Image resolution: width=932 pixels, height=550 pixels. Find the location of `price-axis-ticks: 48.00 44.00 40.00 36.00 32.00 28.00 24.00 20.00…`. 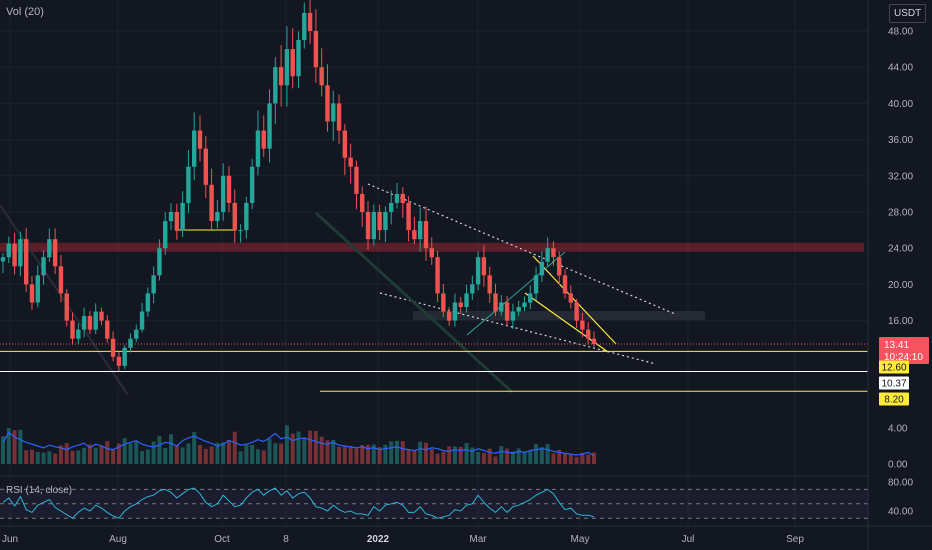

price-axis-ticks: 48.00 44.00 40.00 36.00 32.00 28.00 24.00 20.00… is located at coordinates (900, 177).